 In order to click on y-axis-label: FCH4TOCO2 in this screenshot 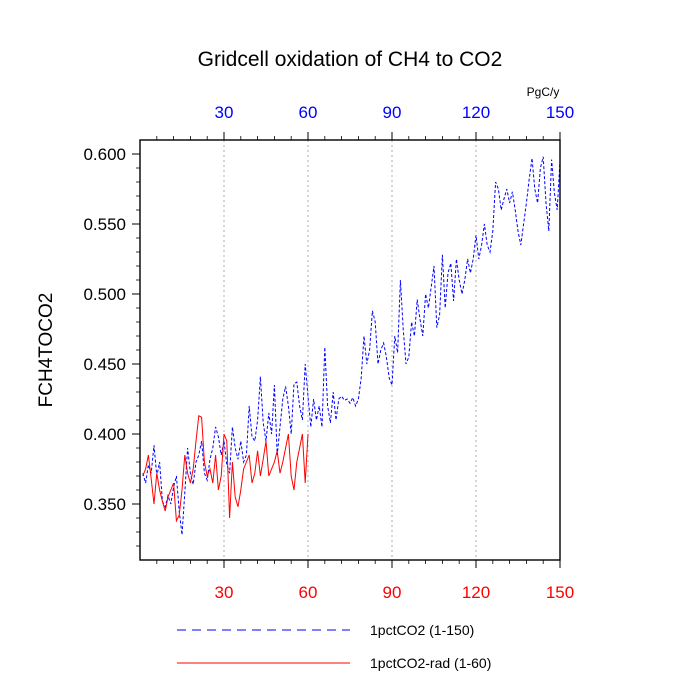, I will do `click(46, 350)`.